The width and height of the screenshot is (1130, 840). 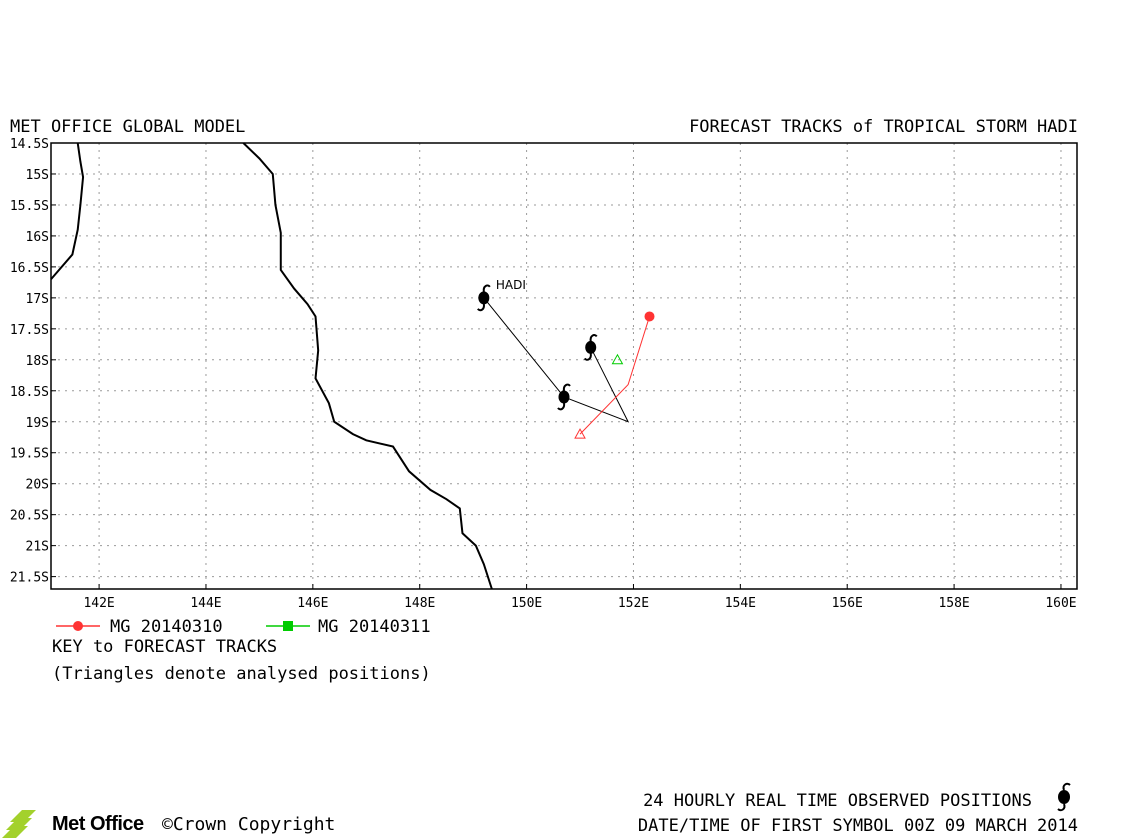 What do you see at coordinates (288, 626) in the screenshot?
I see `legend-square-marker` at bounding box center [288, 626].